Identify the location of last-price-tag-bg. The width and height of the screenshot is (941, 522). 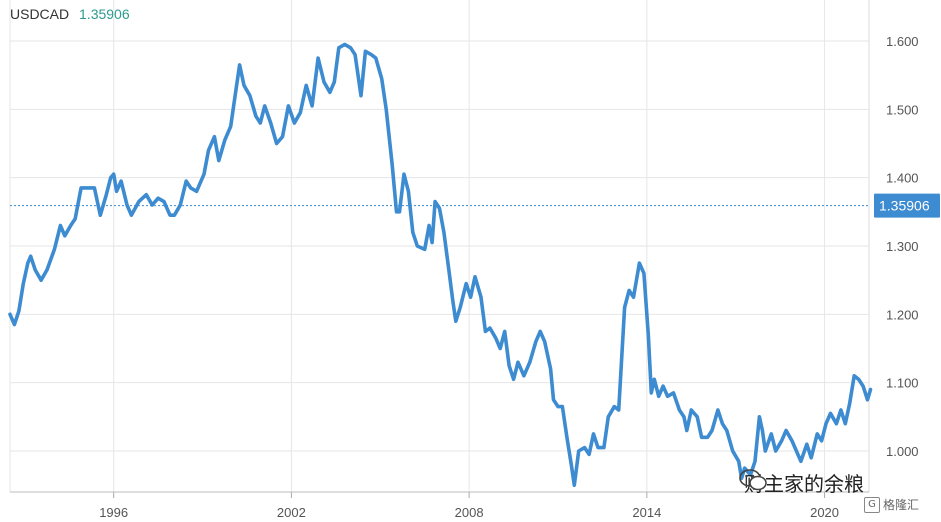
(907, 205).